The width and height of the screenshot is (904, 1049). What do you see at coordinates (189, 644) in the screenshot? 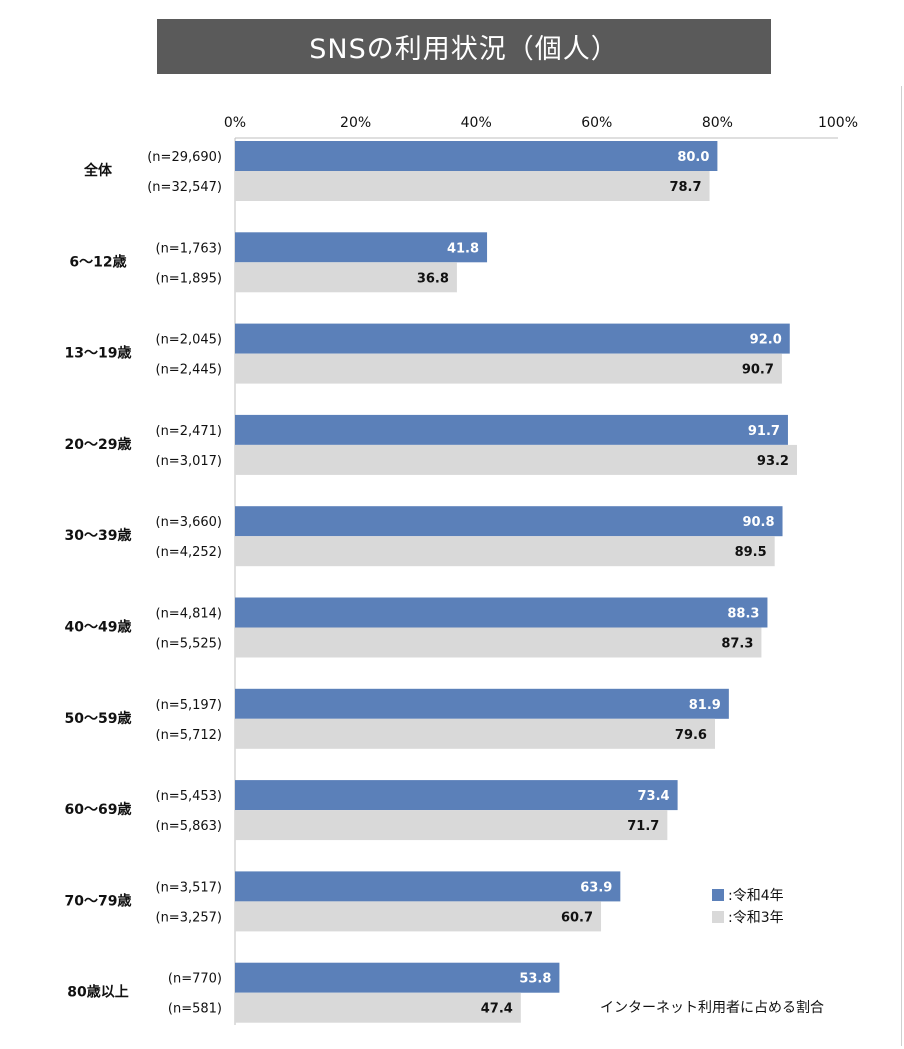
I see `sample-size-label: (n=5,525)` at bounding box center [189, 644].